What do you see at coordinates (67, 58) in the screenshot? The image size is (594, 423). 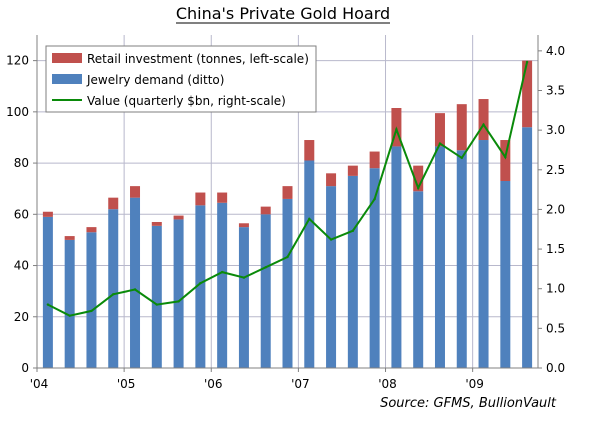 I see `legend-swatch-retail` at bounding box center [67, 58].